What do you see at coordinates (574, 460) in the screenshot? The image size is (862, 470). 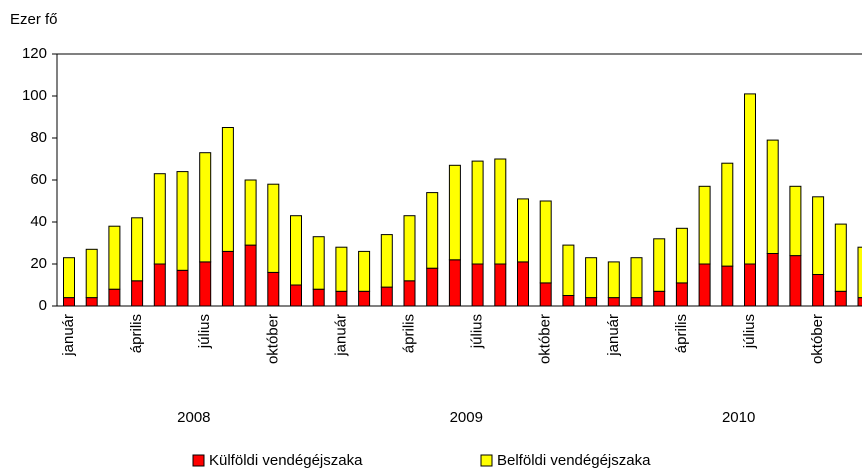 I see `legend-label: Belföldi vendégéjszaka` at bounding box center [574, 460].